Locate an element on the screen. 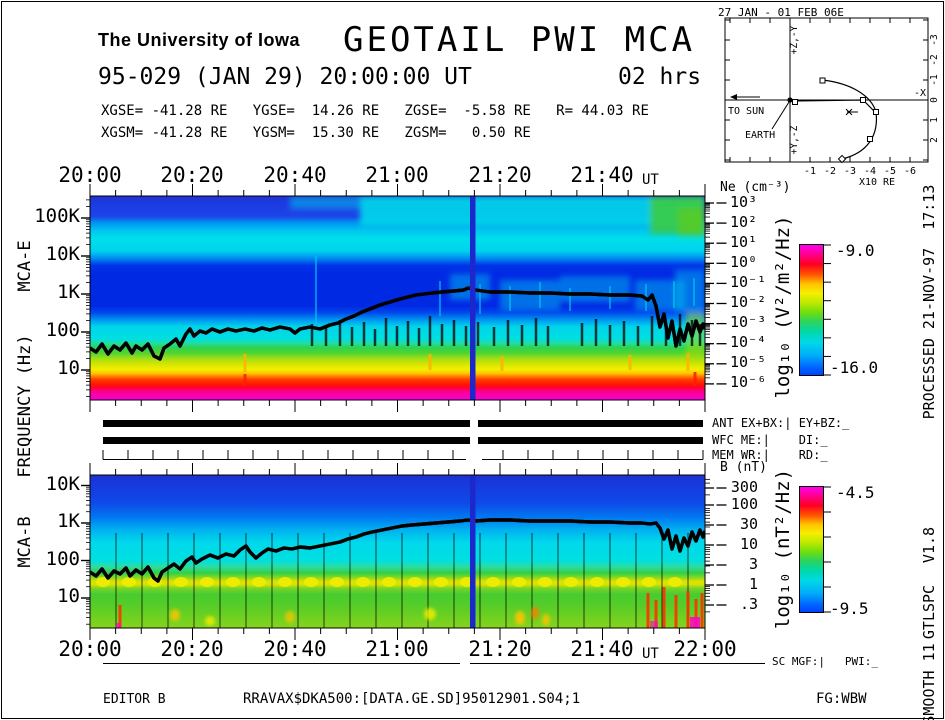 This screenshot has width=945, height=720. to-sun-arrowhead is located at coordinates (733, 97).